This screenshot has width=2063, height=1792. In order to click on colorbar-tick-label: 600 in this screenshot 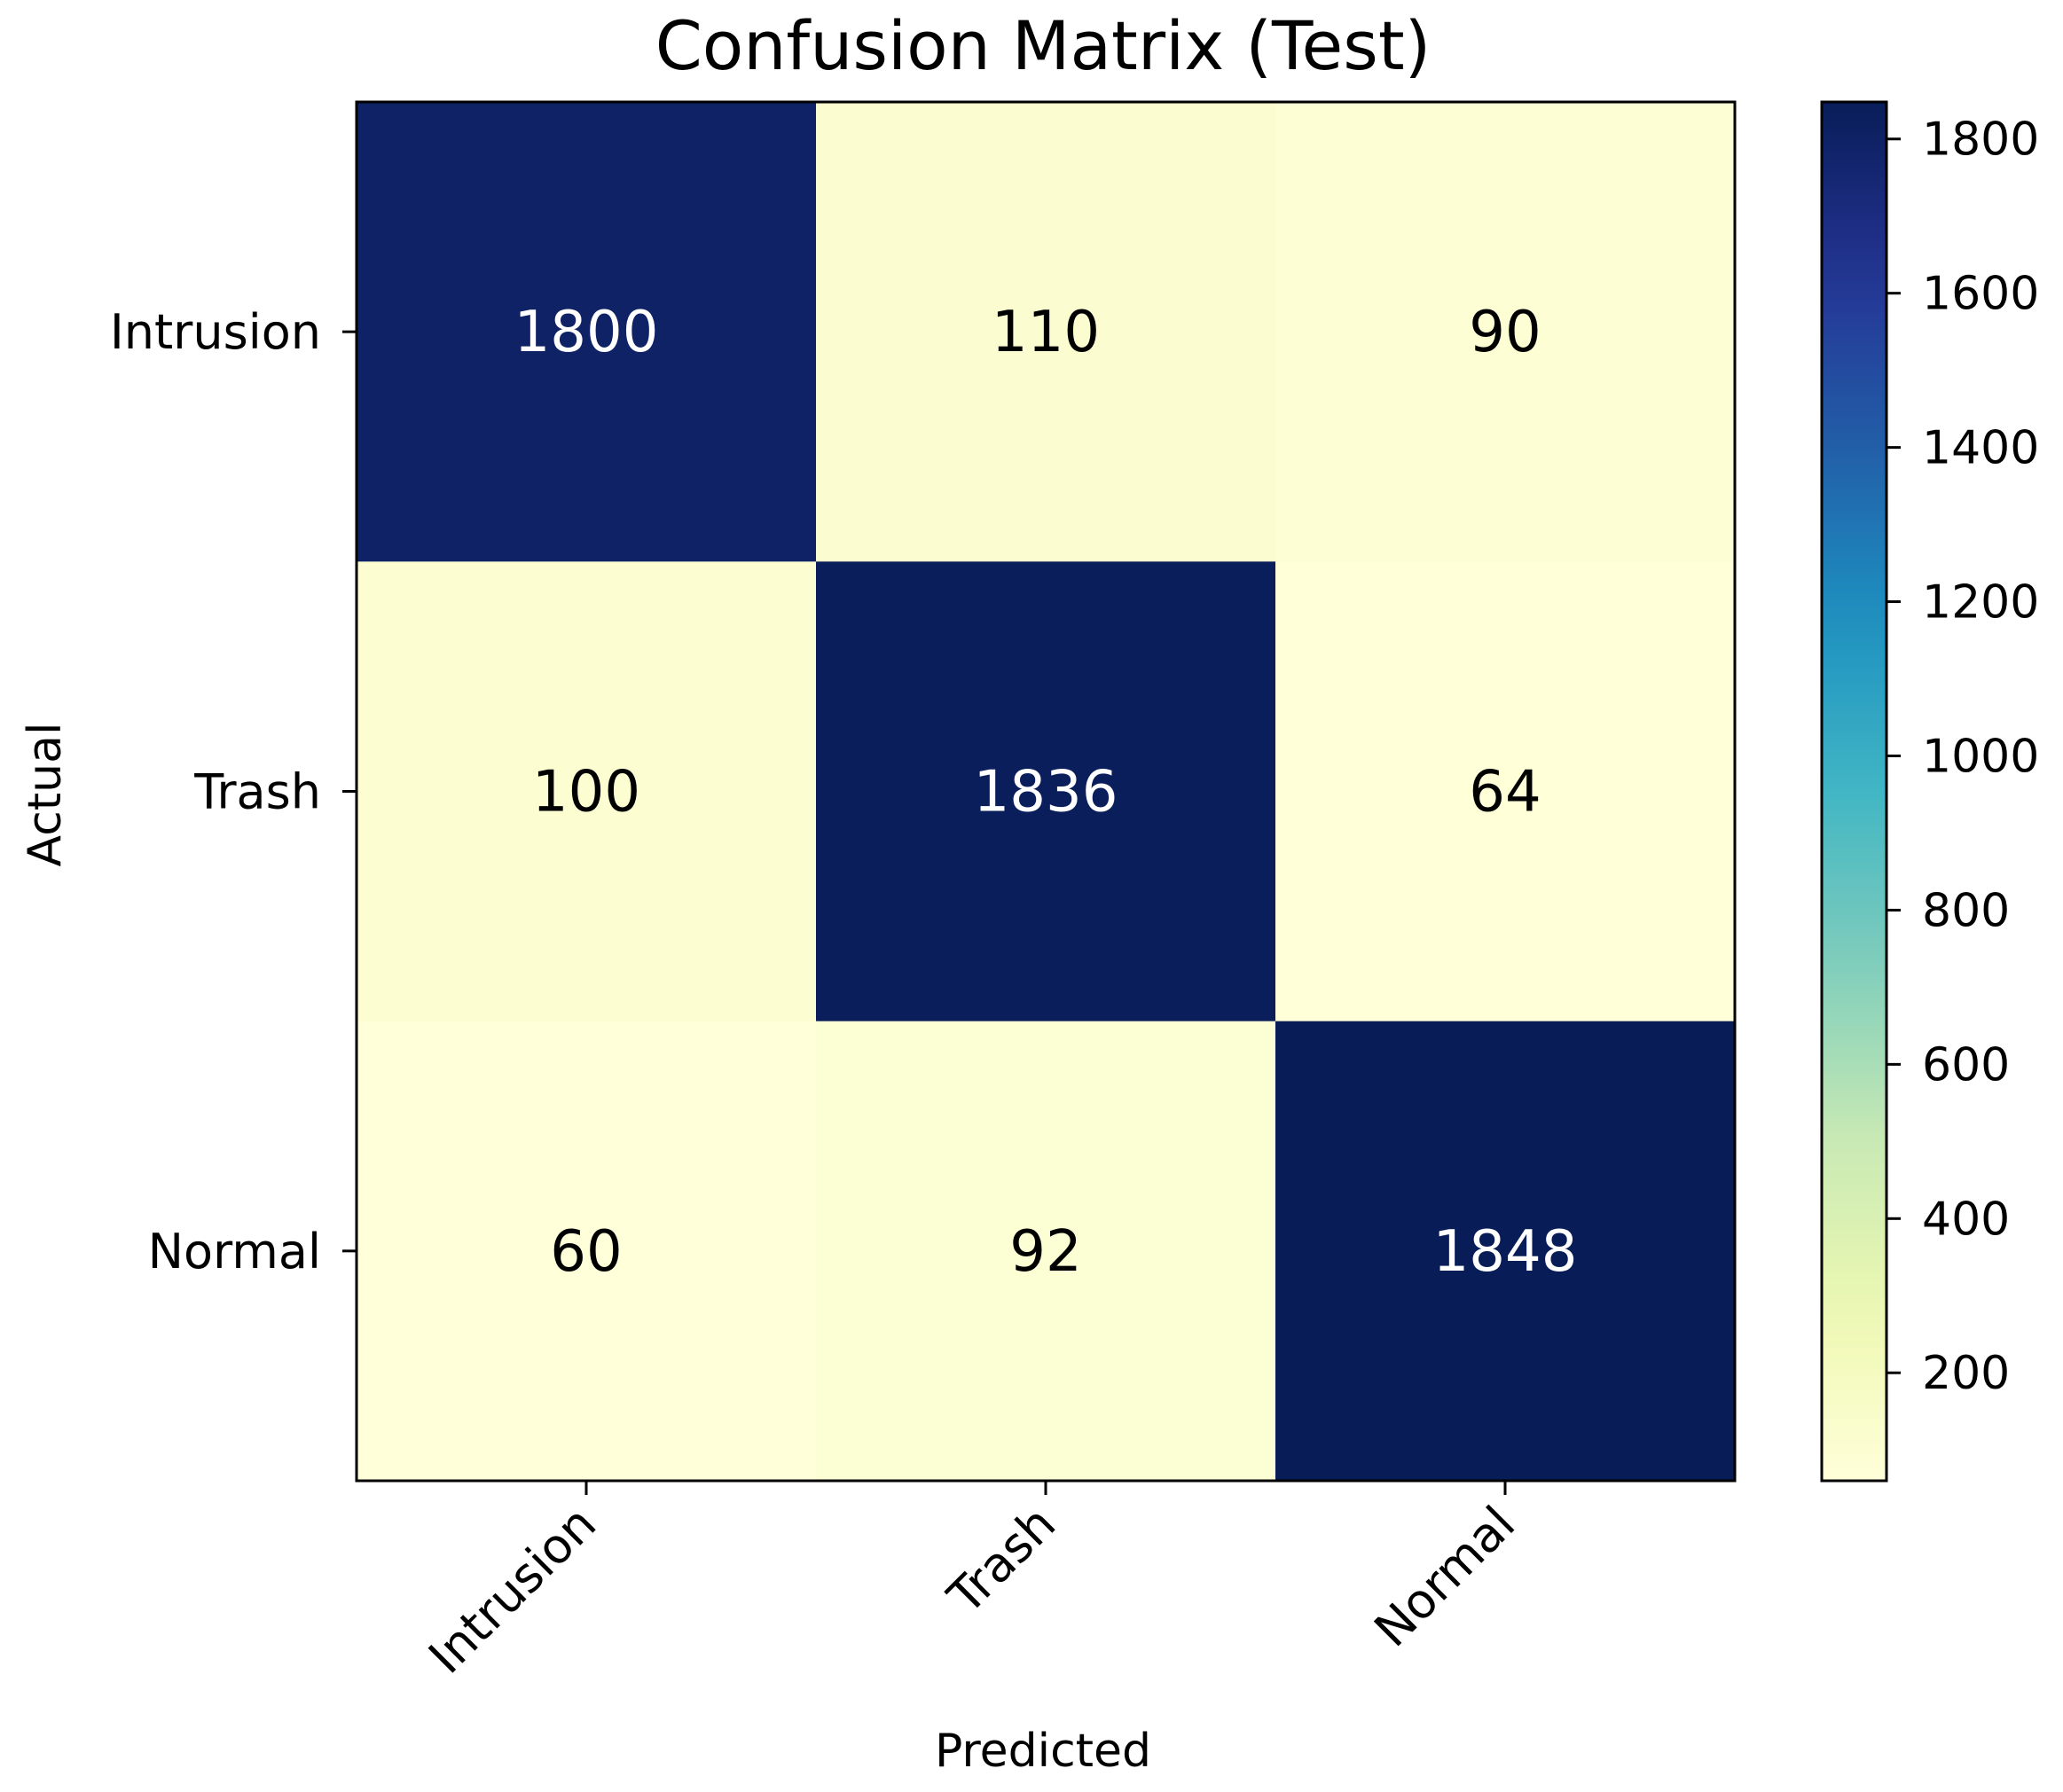, I will do `click(1966, 1065)`.